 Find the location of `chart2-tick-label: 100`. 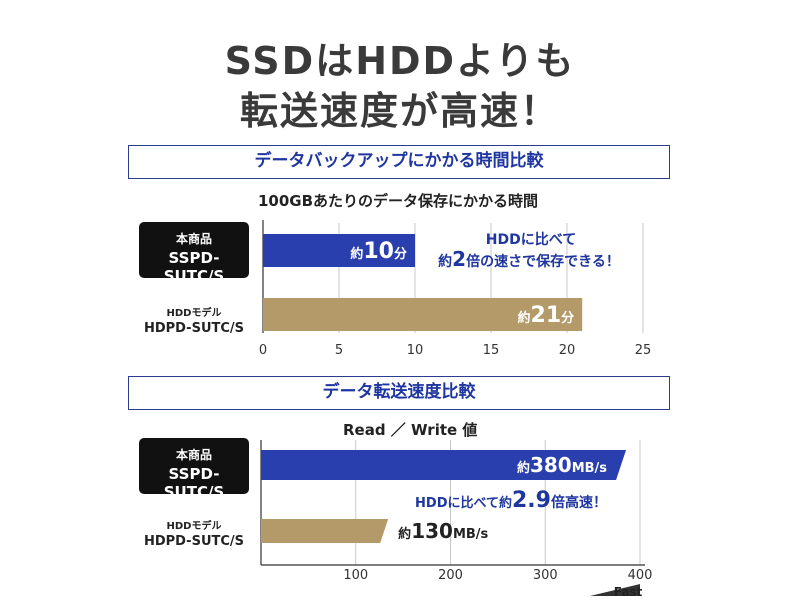

chart2-tick-label: 100 is located at coordinates (355, 575).